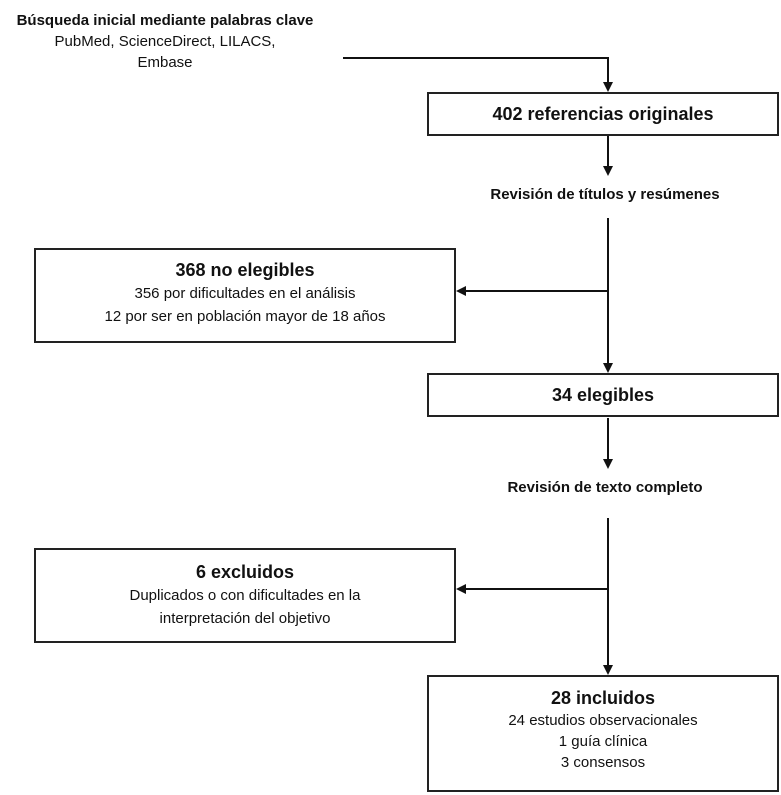  I want to click on included-observational: 24 estudios observacionales, so click(603, 720).